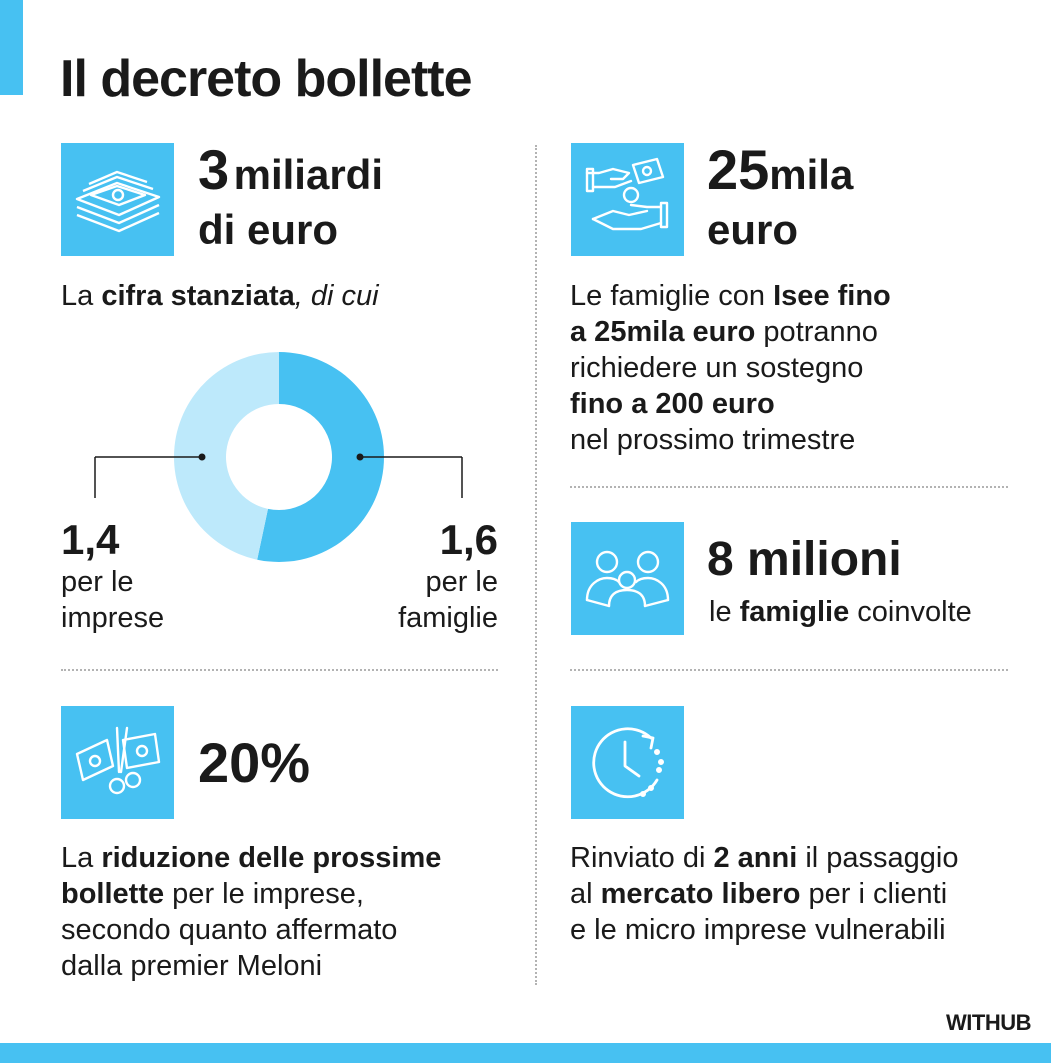 This screenshot has height=1063, width=1051. I want to click on funds-headline: 3 miliardi, so click(290, 177).